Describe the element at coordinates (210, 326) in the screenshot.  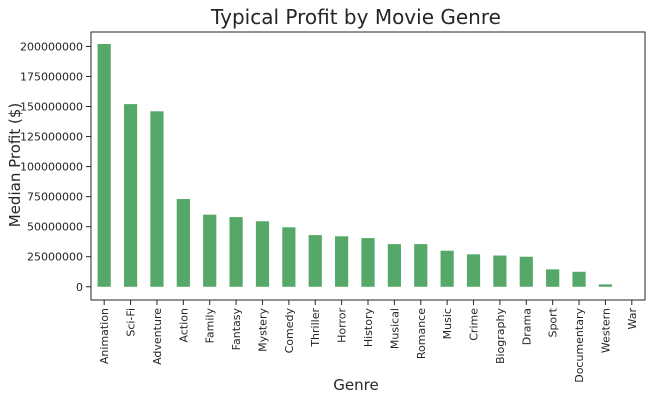
I see `x-tick-label-family: Family` at that location.